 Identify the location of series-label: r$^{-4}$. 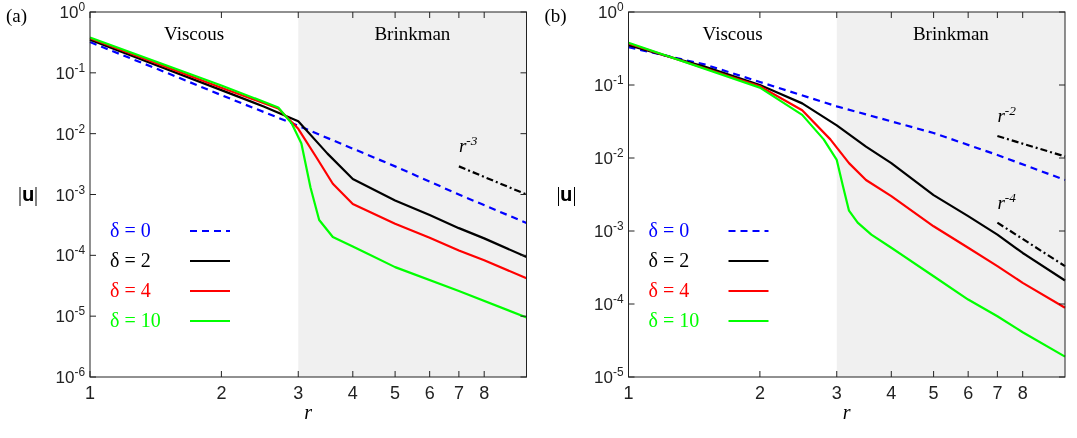
(1007, 201).